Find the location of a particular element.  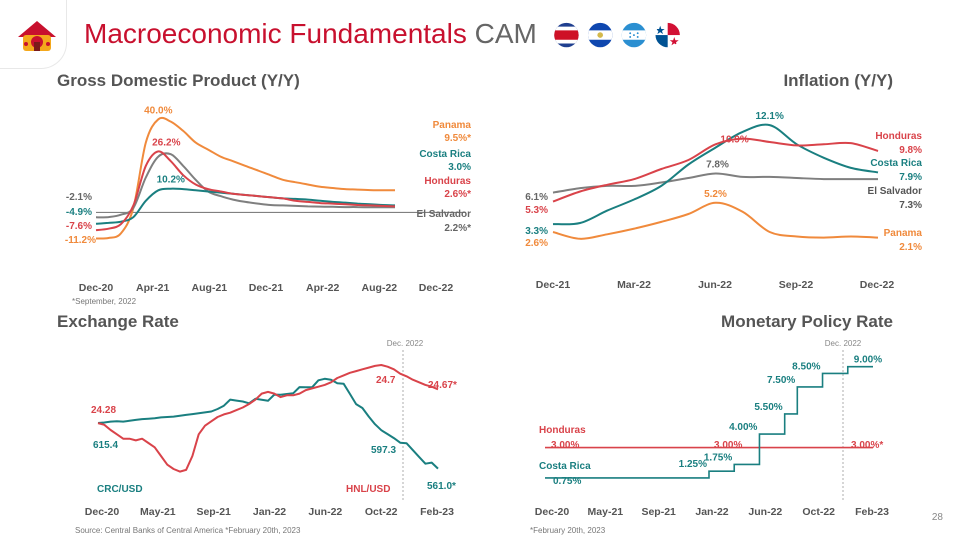

page-title: Macroeconomic Fundamentals CAM is located at coordinates (310, 34).